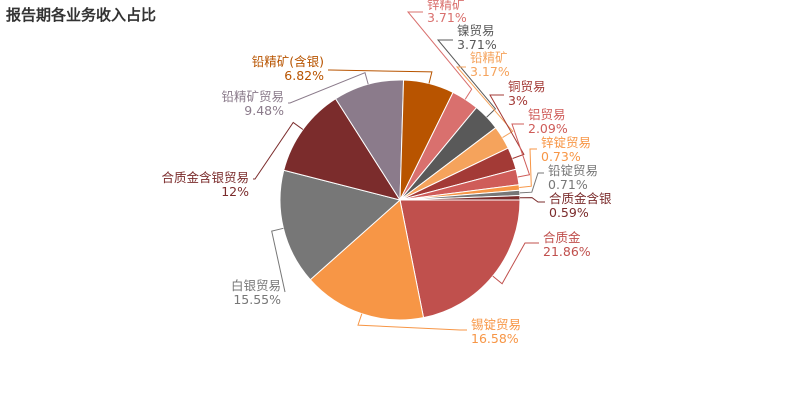 This screenshot has width=800, height=400. What do you see at coordinates (562, 237) in the screenshot?
I see `slice-label-name-1: 合质金` at bounding box center [562, 237].